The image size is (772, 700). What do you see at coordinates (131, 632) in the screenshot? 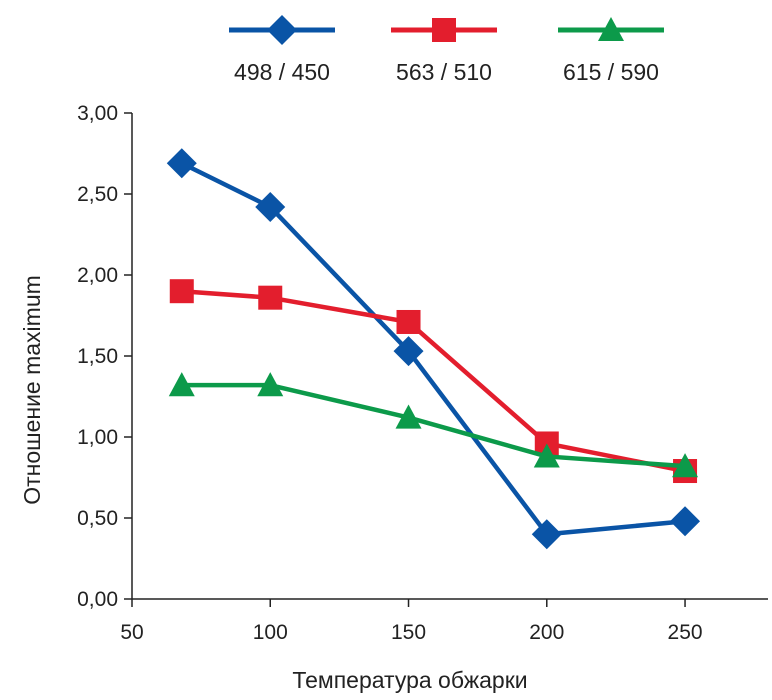
I see `x-tick-label: 50` at bounding box center [131, 632].